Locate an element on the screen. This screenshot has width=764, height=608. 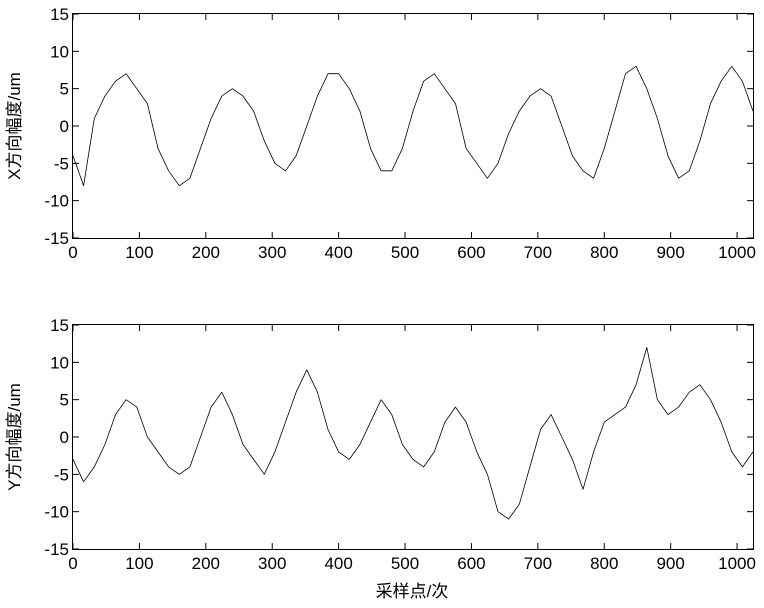
y-axis-label: X方向幅度/um is located at coordinates (14, 126).